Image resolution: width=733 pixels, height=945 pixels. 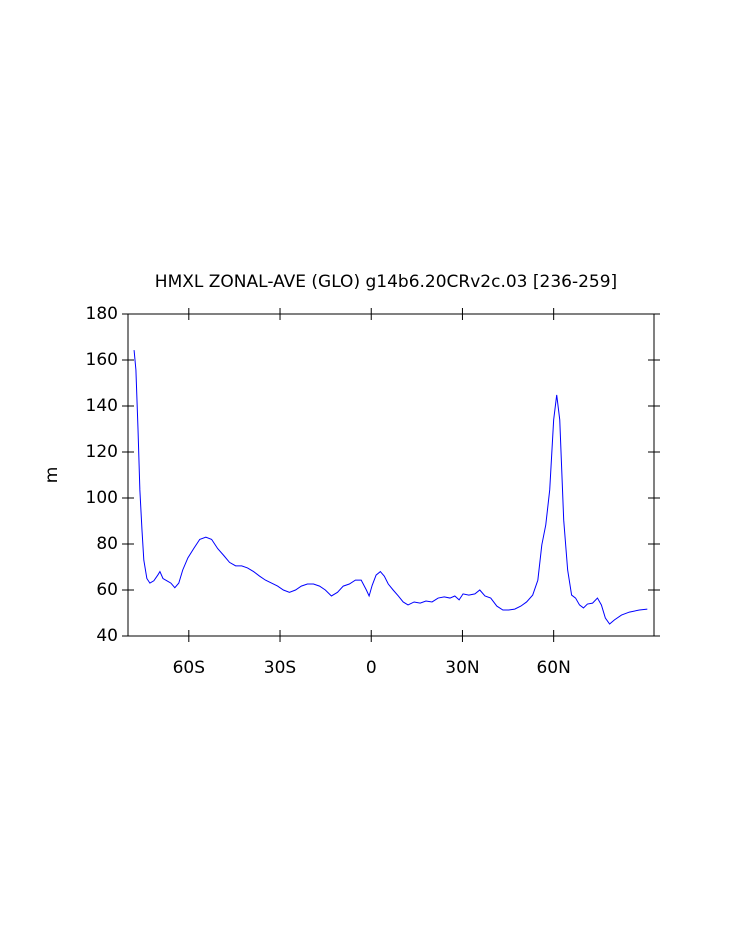 What do you see at coordinates (107, 636) in the screenshot?
I see `y-tick-label: 40` at bounding box center [107, 636].